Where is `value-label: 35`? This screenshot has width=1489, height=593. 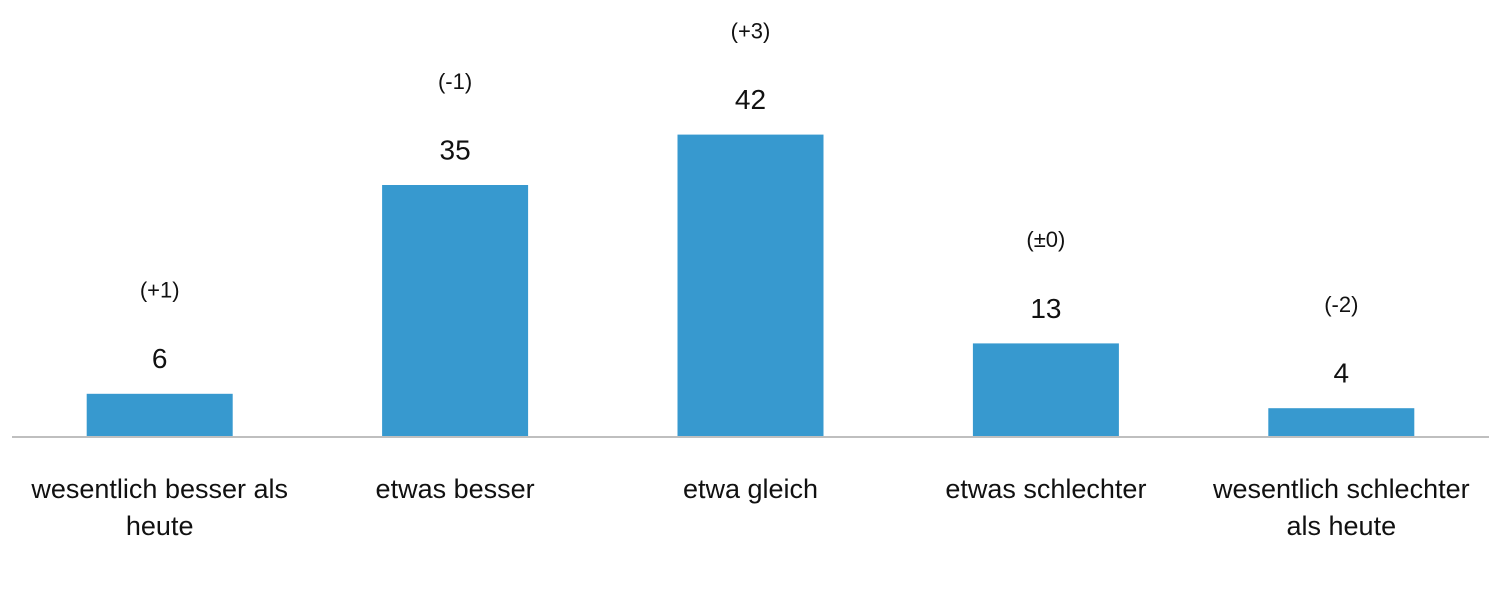 value-label: 35 is located at coordinates (455, 149).